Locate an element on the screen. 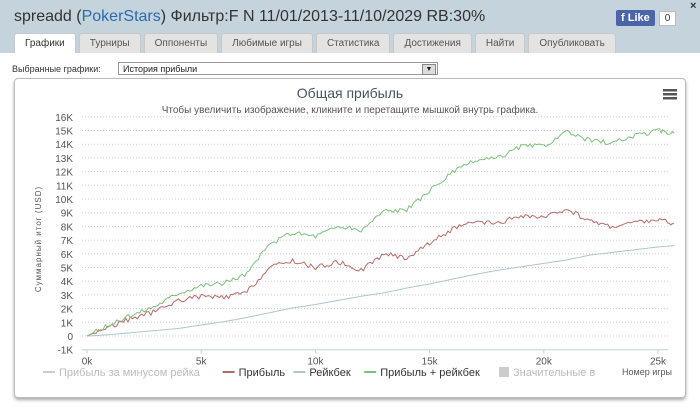 The height and width of the screenshot is (412, 700). tab-6: Найти is located at coordinates (500, 43).